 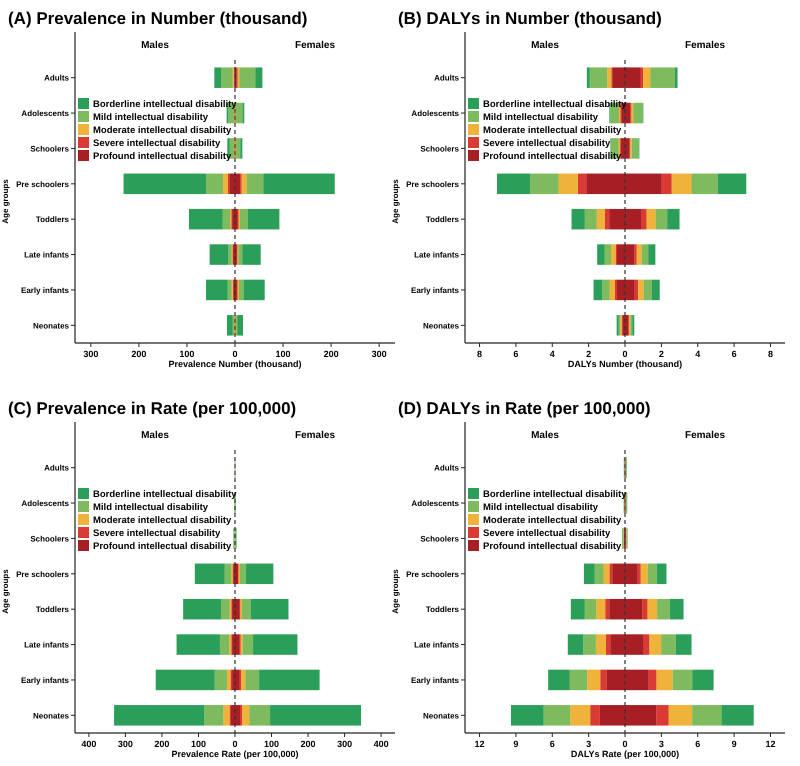 I want to click on legend-label: Borderline intellectual disability, so click(x=165, y=494).